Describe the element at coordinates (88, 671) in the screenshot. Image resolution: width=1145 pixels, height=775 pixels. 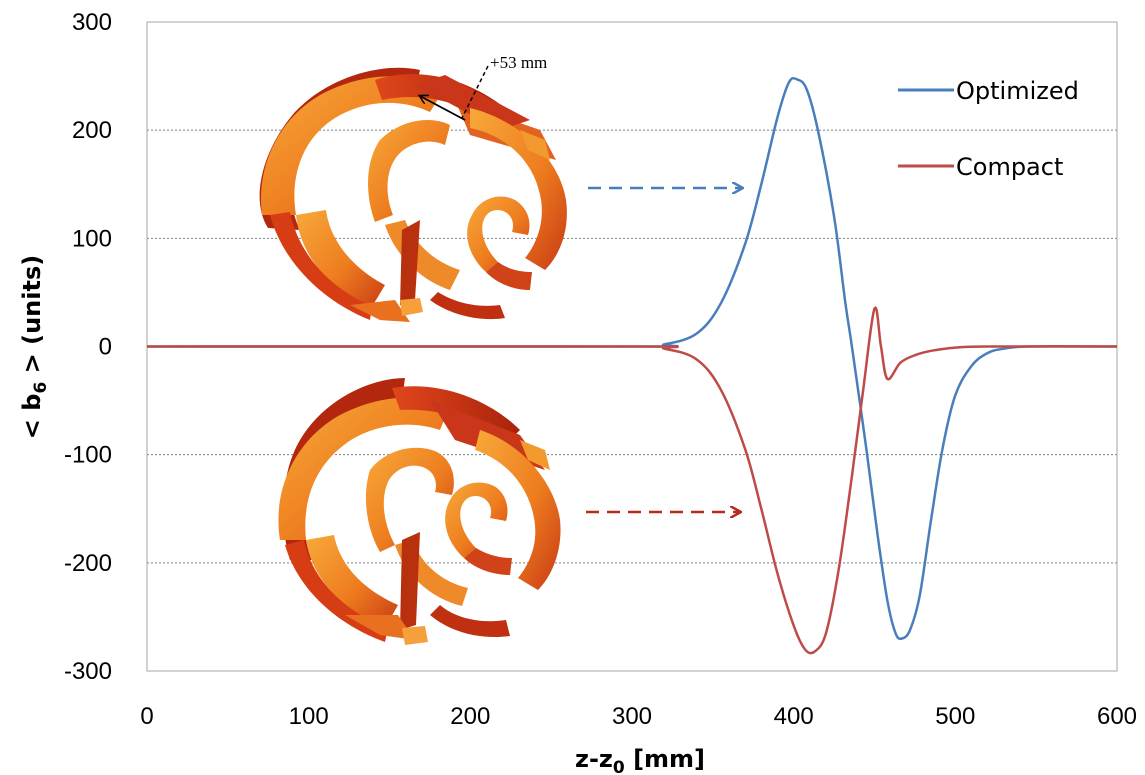
I see `y-tick-label: -300` at that location.